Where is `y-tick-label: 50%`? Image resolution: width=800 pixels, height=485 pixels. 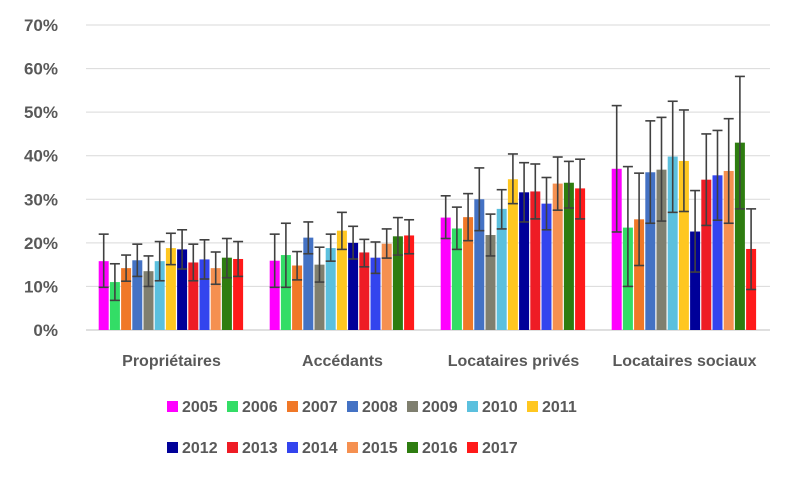 y-tick-label: 50% is located at coordinates (41, 112).